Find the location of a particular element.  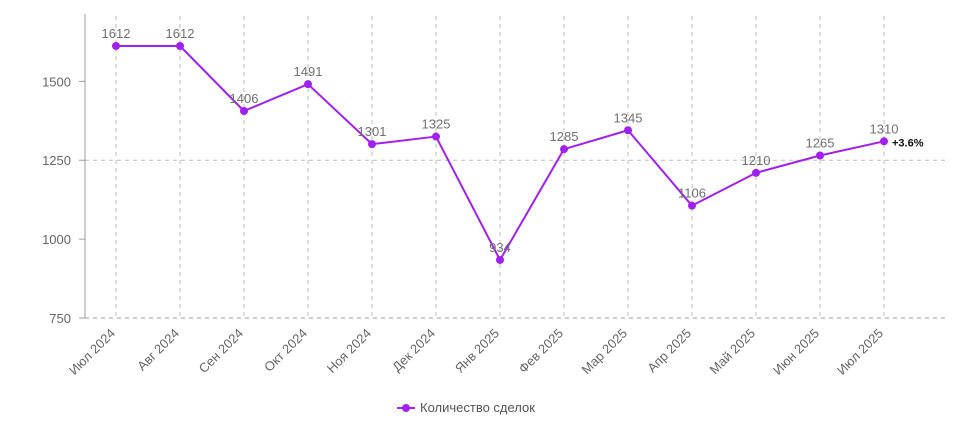

legend: Количество сделок is located at coordinates (466, 407).